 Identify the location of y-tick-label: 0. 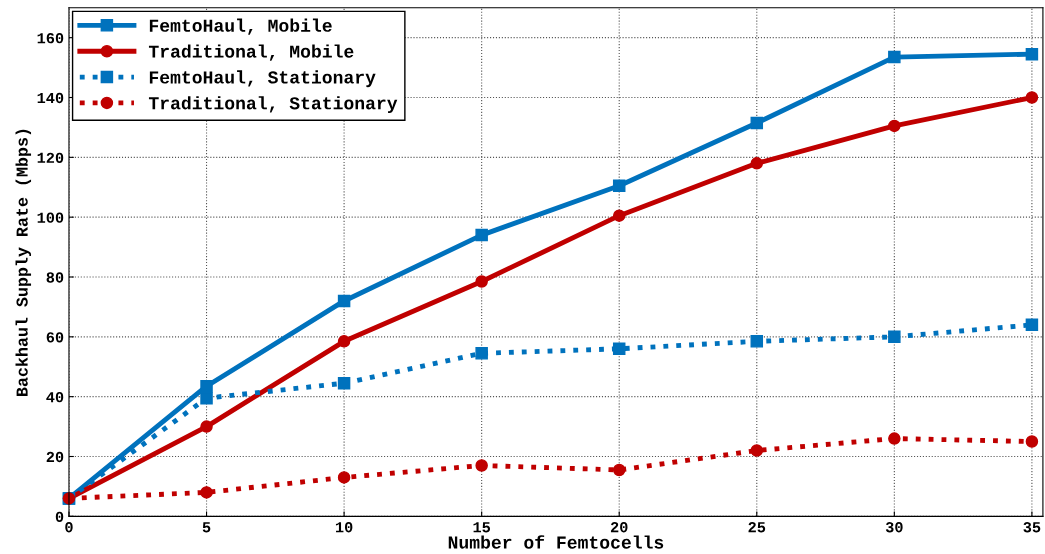
(59, 517).